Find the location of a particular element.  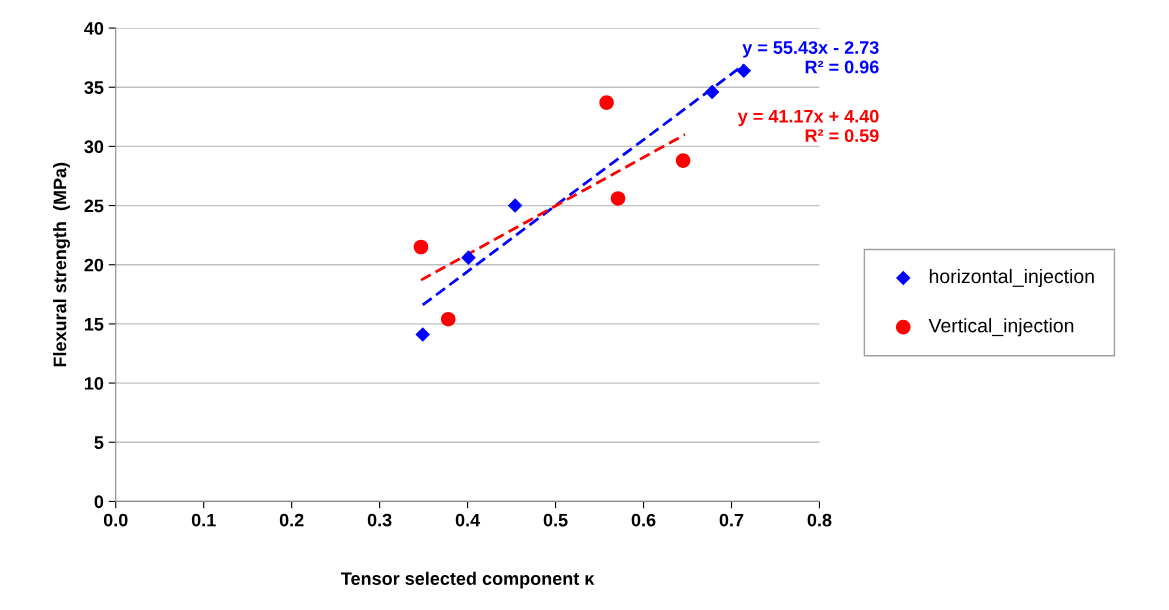

y-tick-label: 0 is located at coordinates (99, 502).